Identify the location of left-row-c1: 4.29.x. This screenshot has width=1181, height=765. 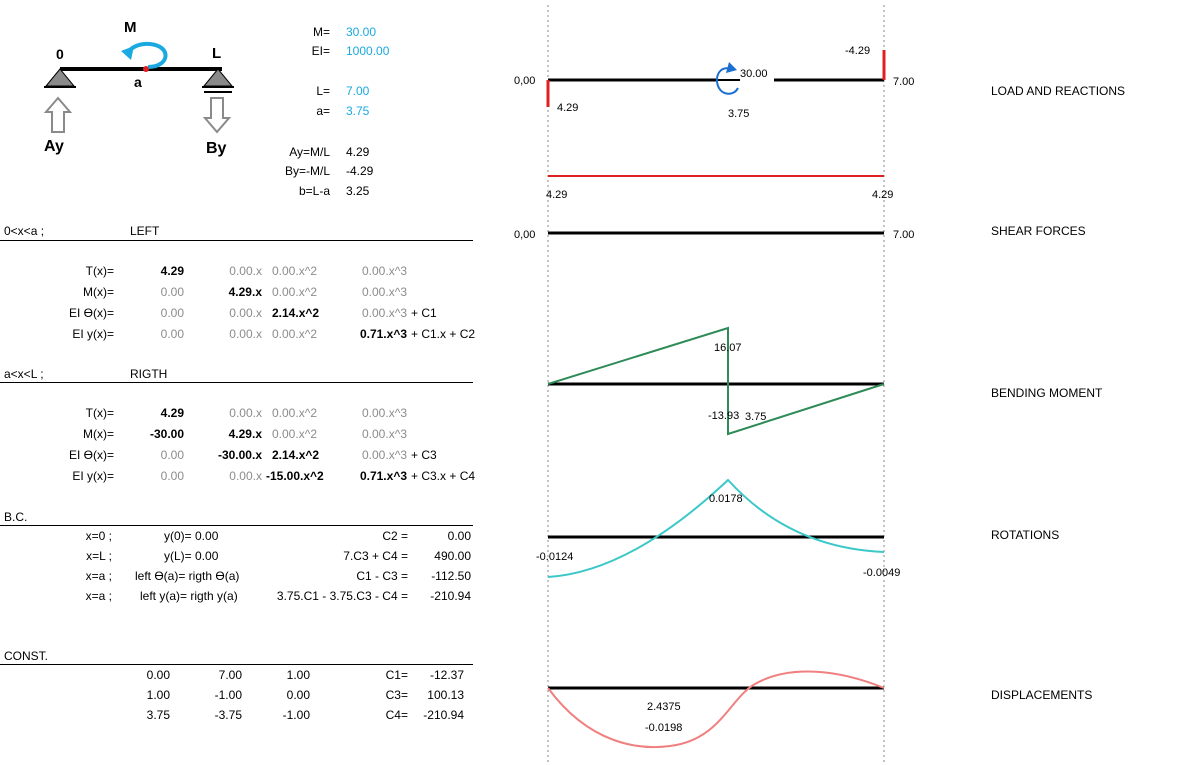
(245, 292).